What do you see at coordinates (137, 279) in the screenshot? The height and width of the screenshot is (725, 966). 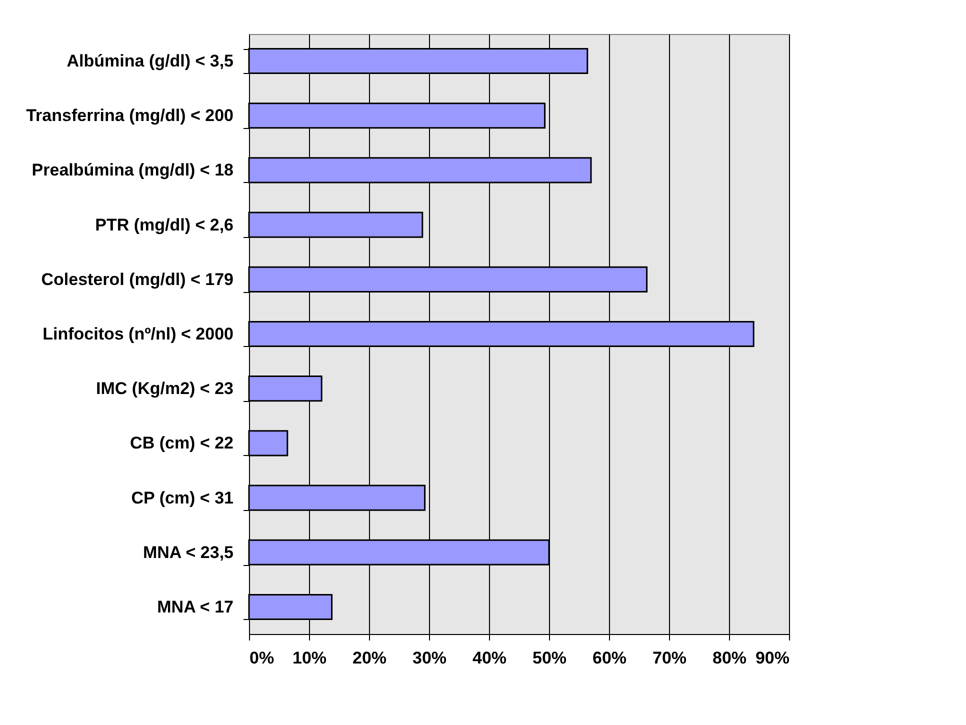 I see `y-tick-label: Colesterol (mg/dl) < 179` at bounding box center [137, 279].